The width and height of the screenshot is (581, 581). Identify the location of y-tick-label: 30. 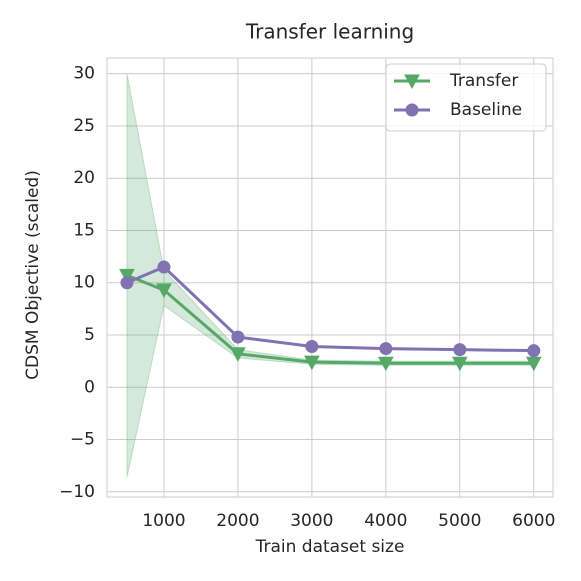
(84, 74).